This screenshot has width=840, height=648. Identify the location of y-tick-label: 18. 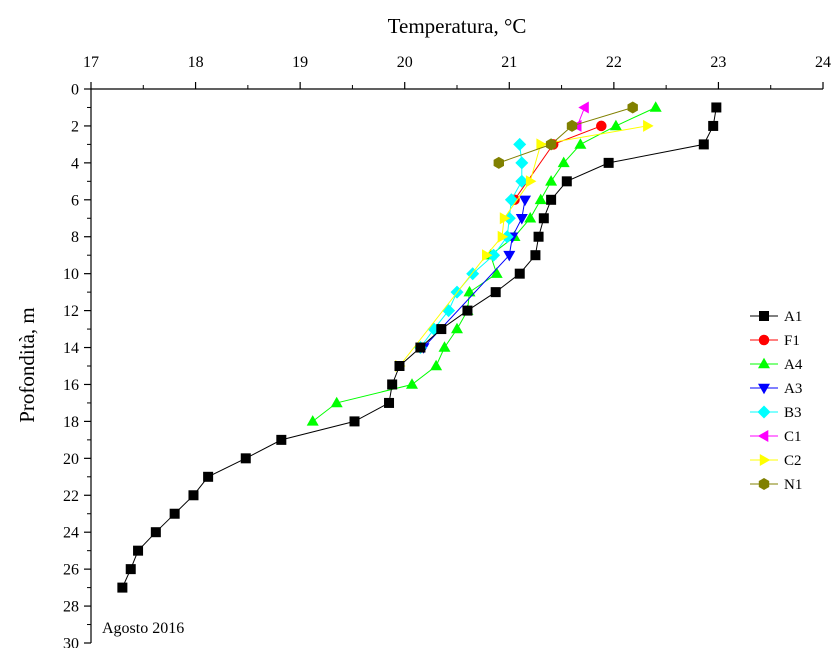
(71, 422).